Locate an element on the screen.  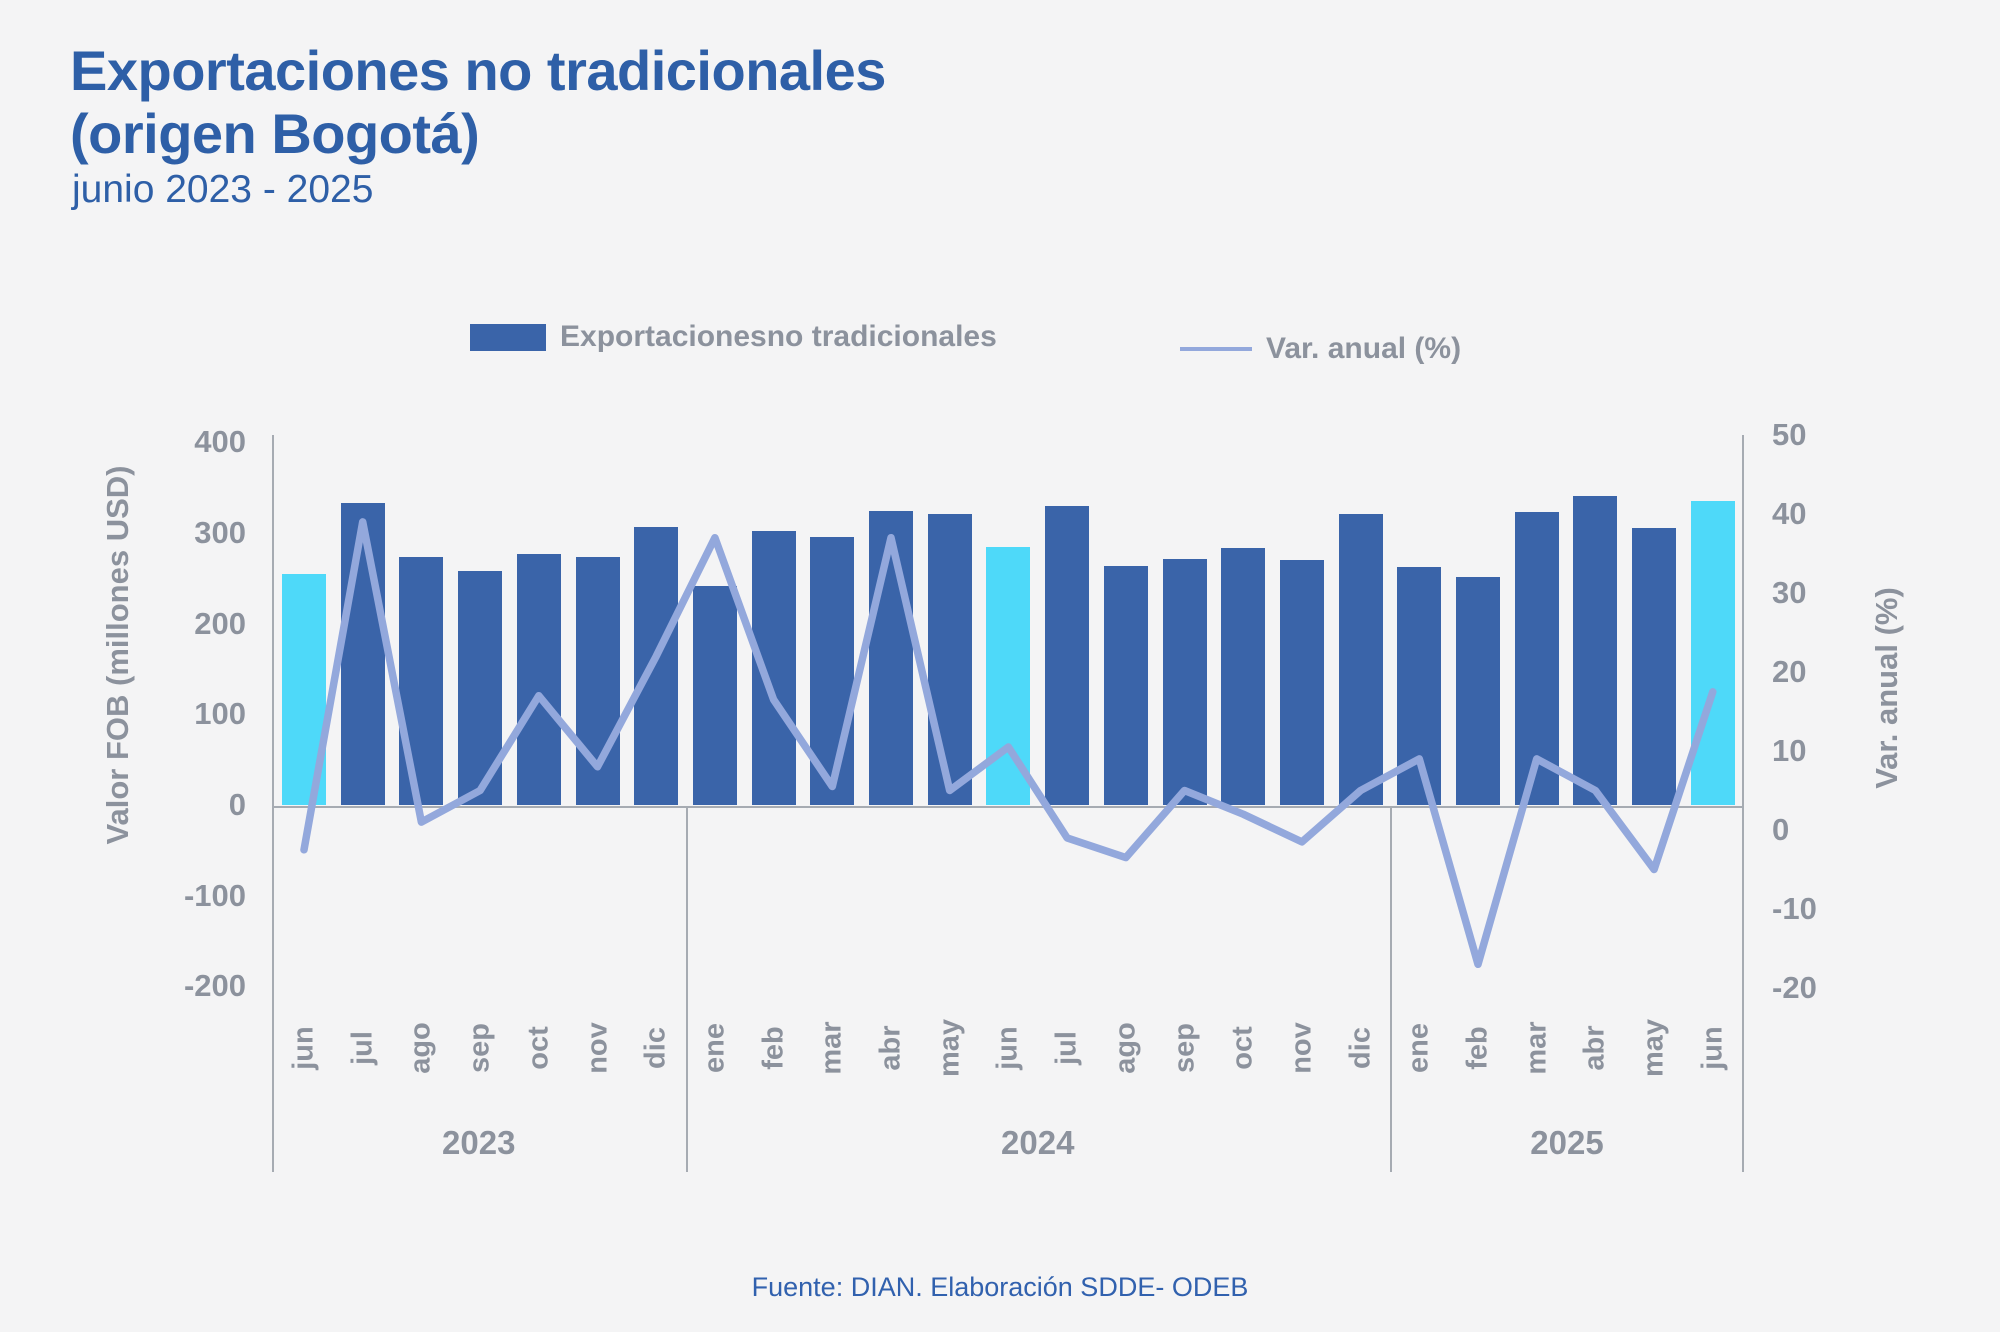
month-label-mar-2024: mar is located at coordinates (831, 1048).